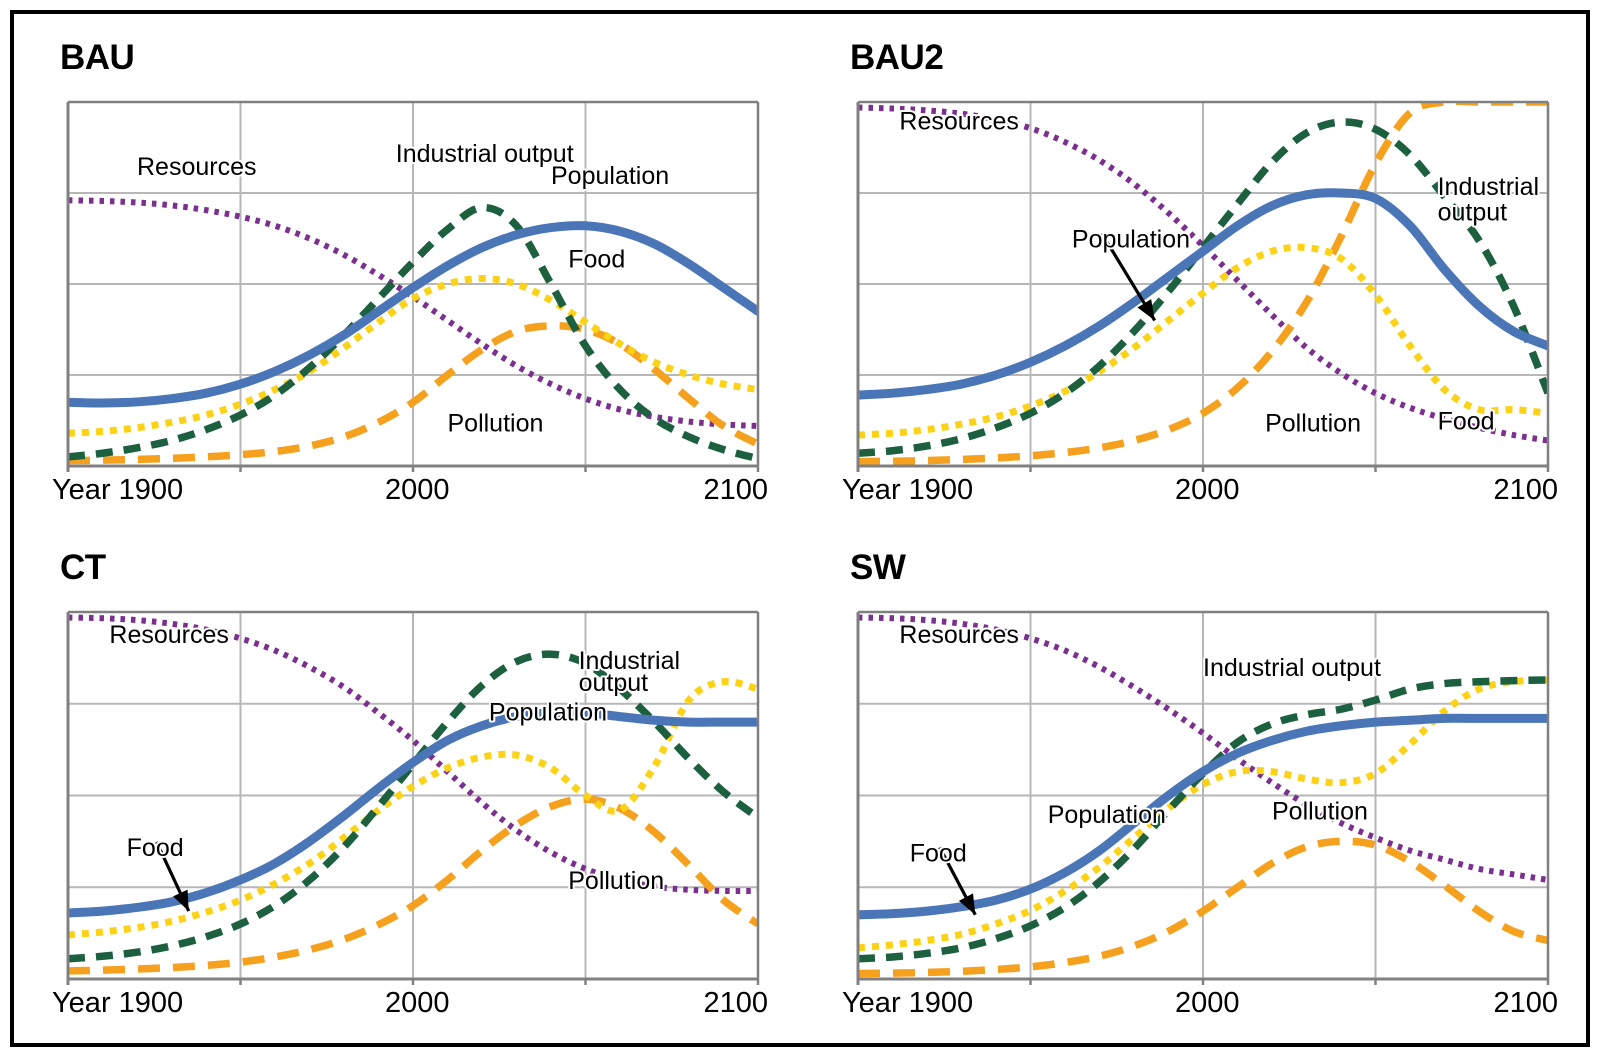 Image resolution: width=1600 pixels, height=1057 pixels. Describe the element at coordinates (97, 57) in the screenshot. I see `panel-title-bau: BAU` at that location.